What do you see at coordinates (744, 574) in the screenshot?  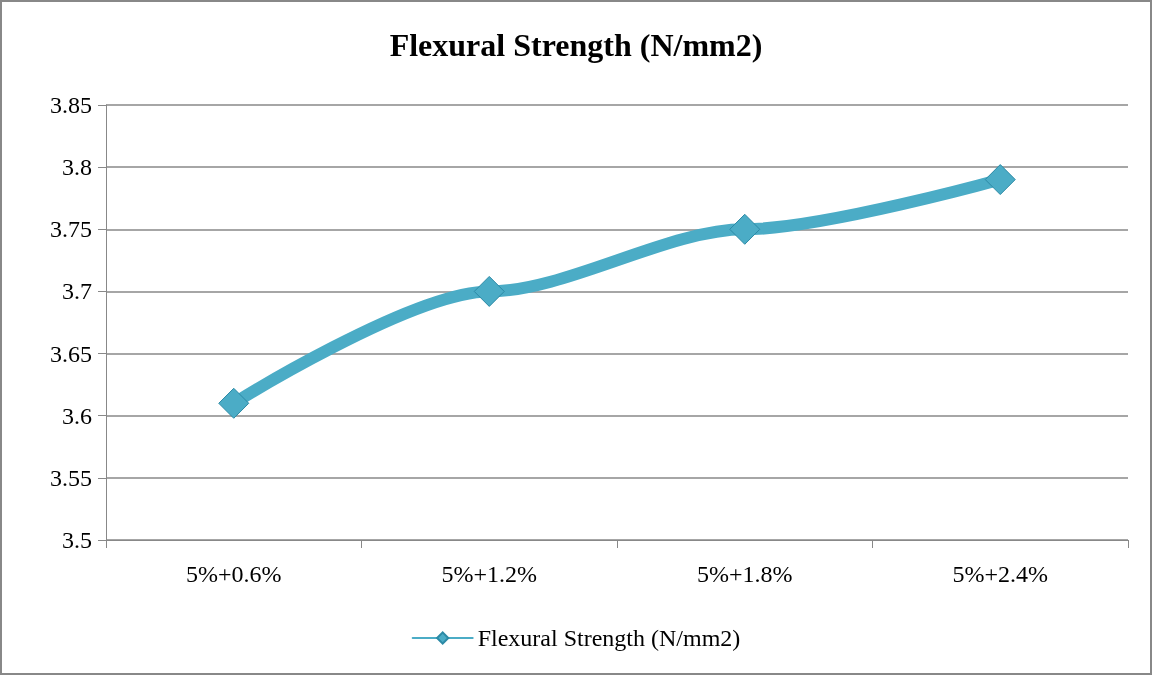 I see `x-tick-label: 5%+1.8%` at bounding box center [744, 574].